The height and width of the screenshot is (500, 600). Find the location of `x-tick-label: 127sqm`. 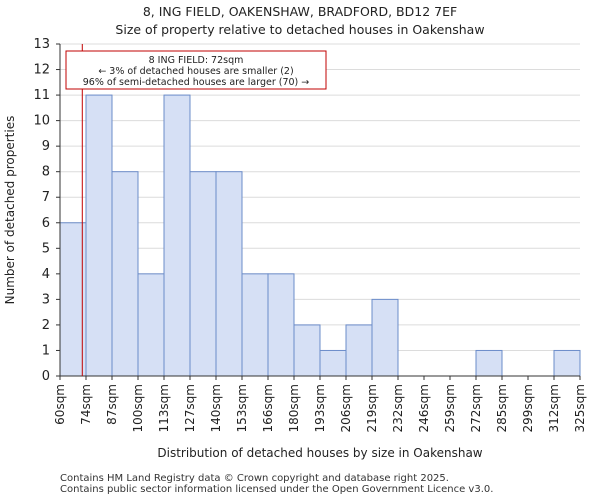

x-tick-label: 127sqm is located at coordinates (190, 408).